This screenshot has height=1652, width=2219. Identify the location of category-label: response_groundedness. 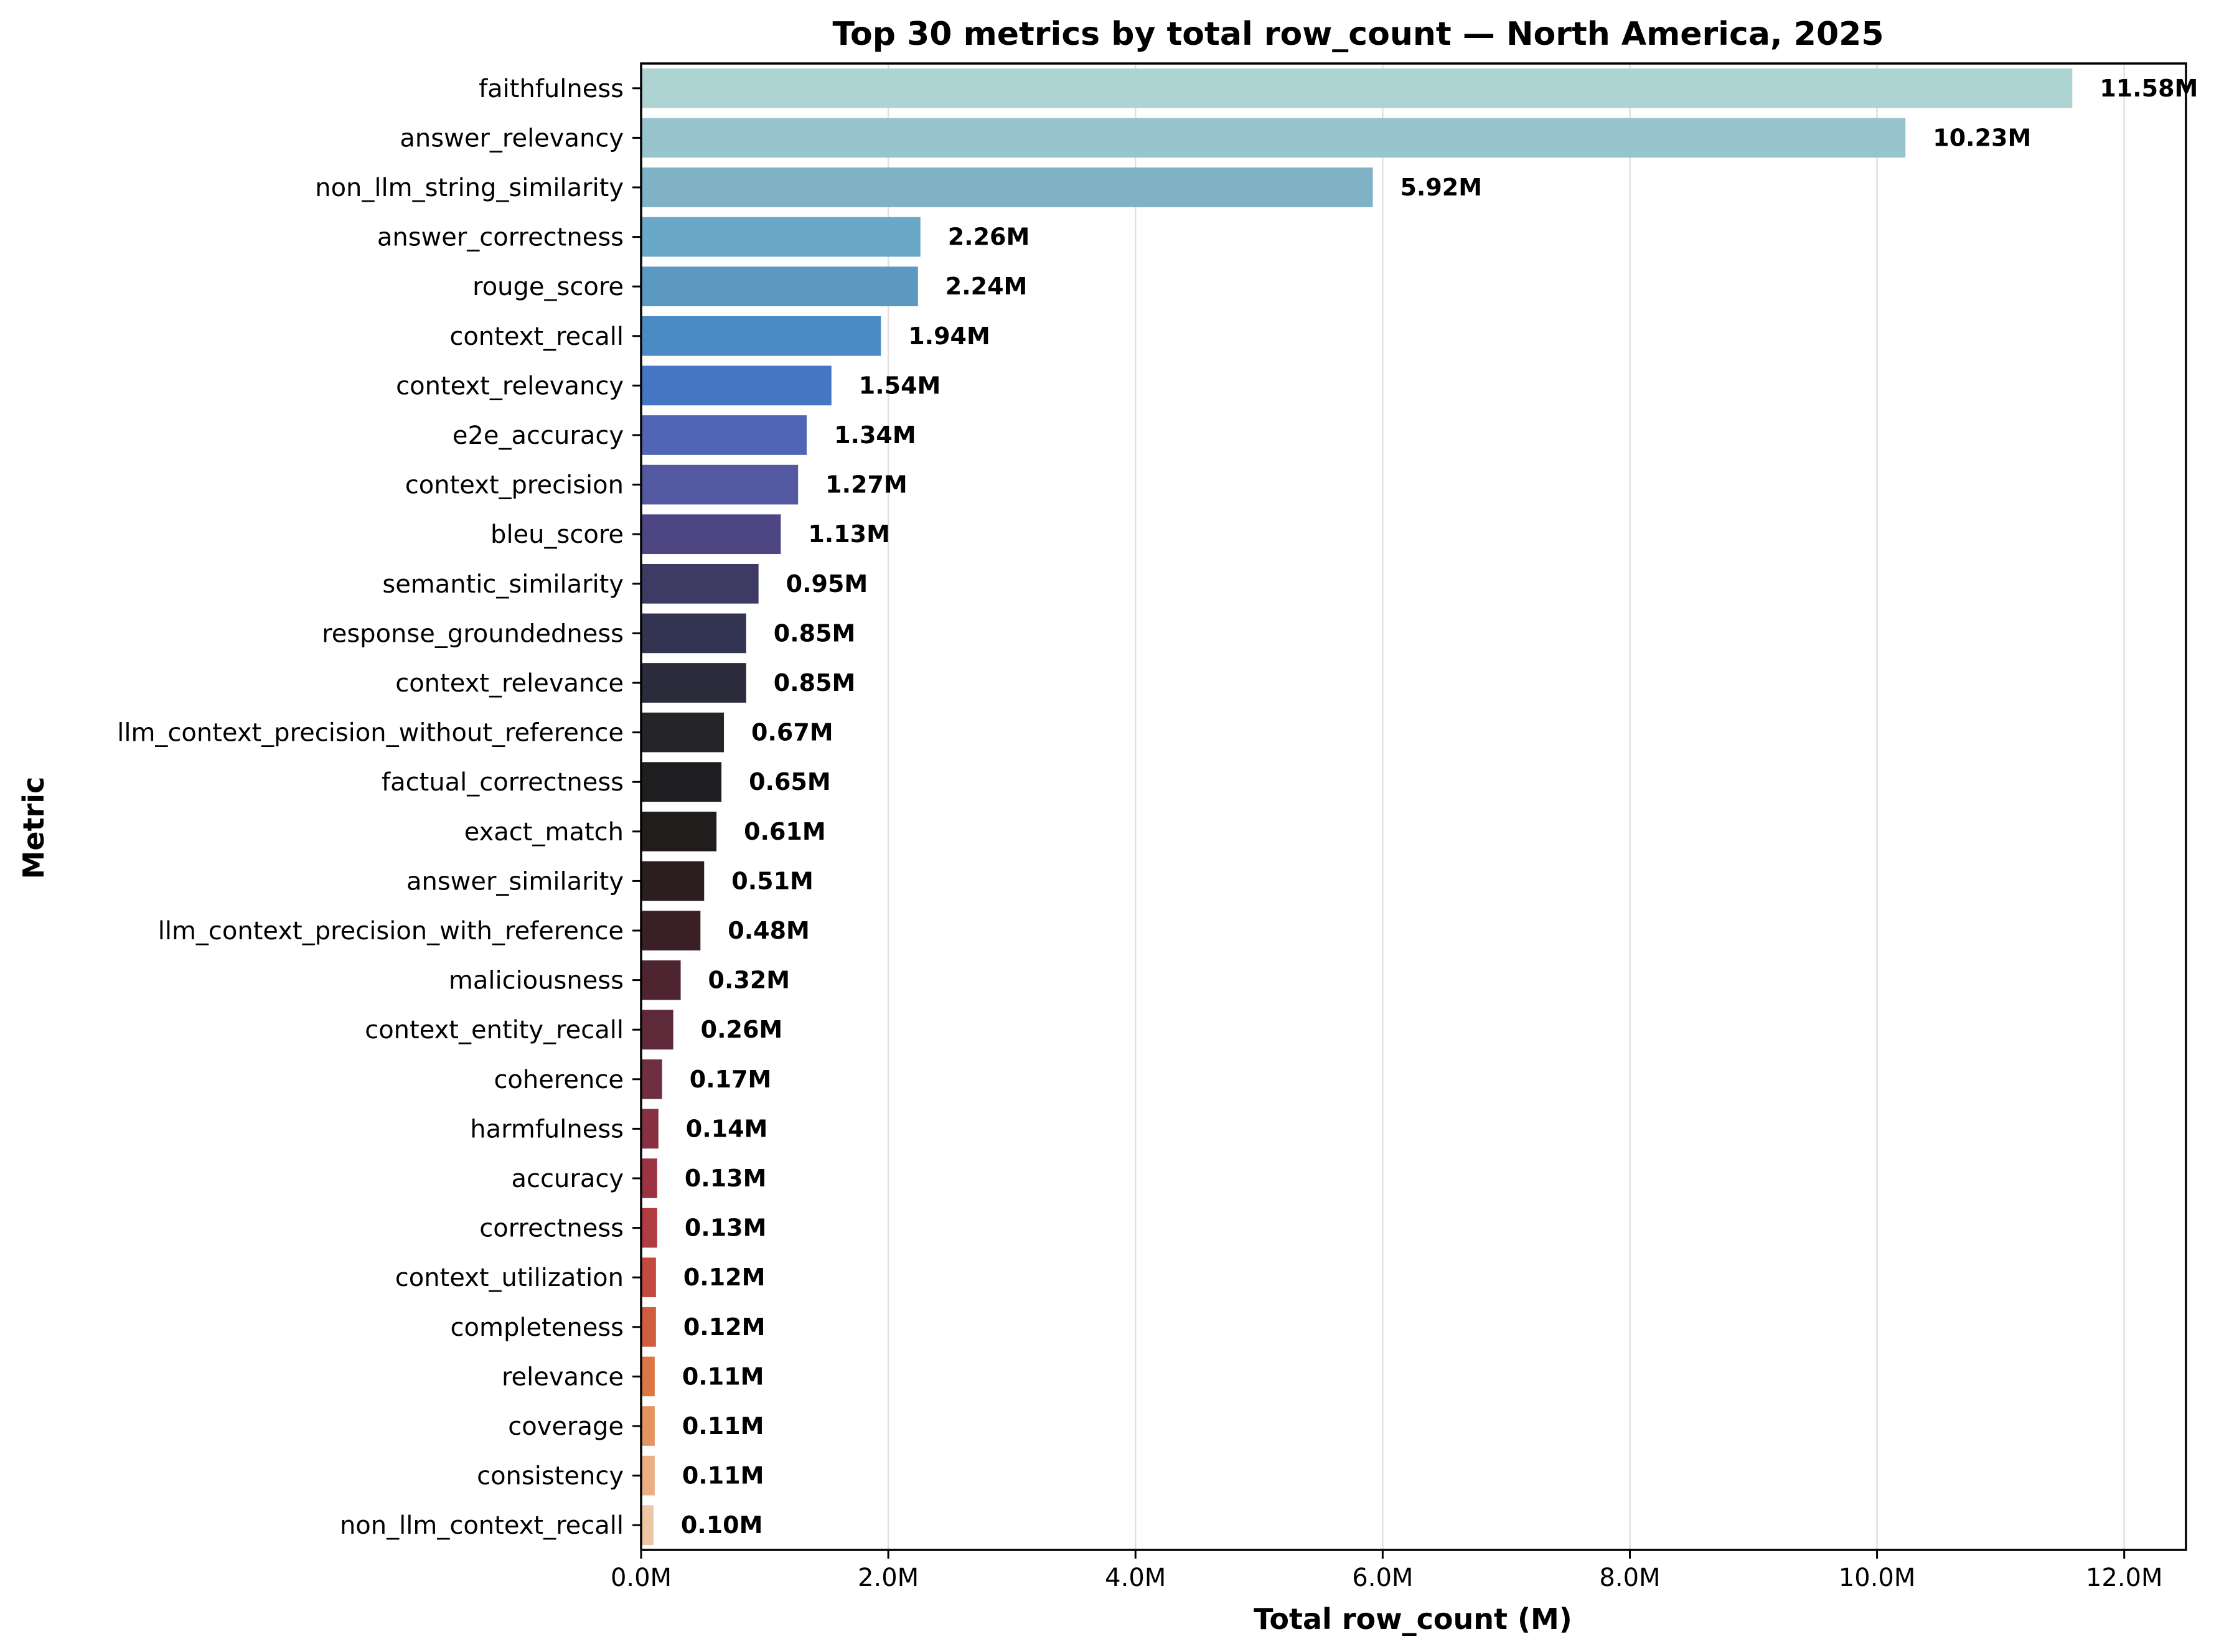
(473, 633).